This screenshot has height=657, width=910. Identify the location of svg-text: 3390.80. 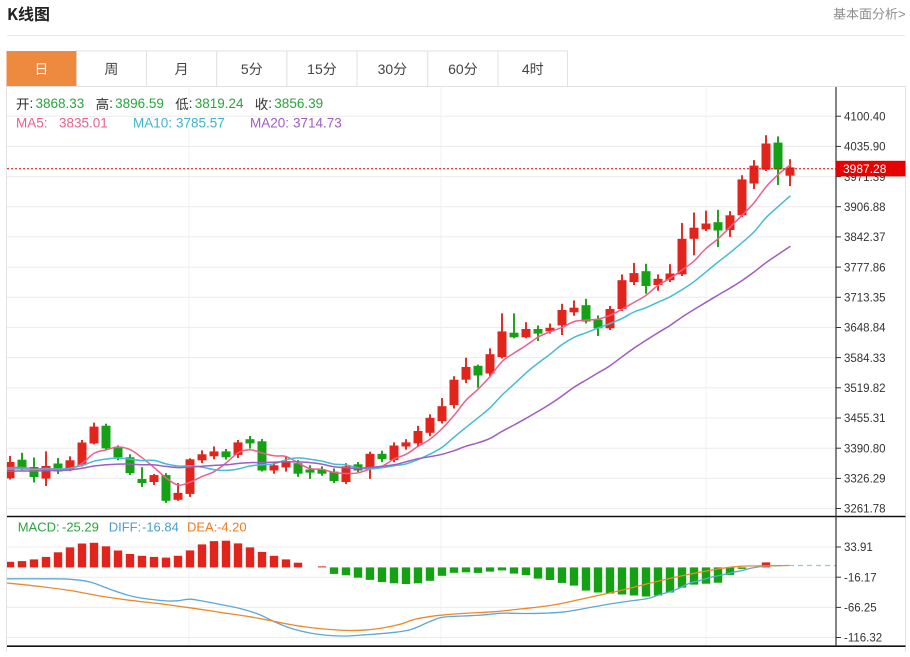
(865, 449).